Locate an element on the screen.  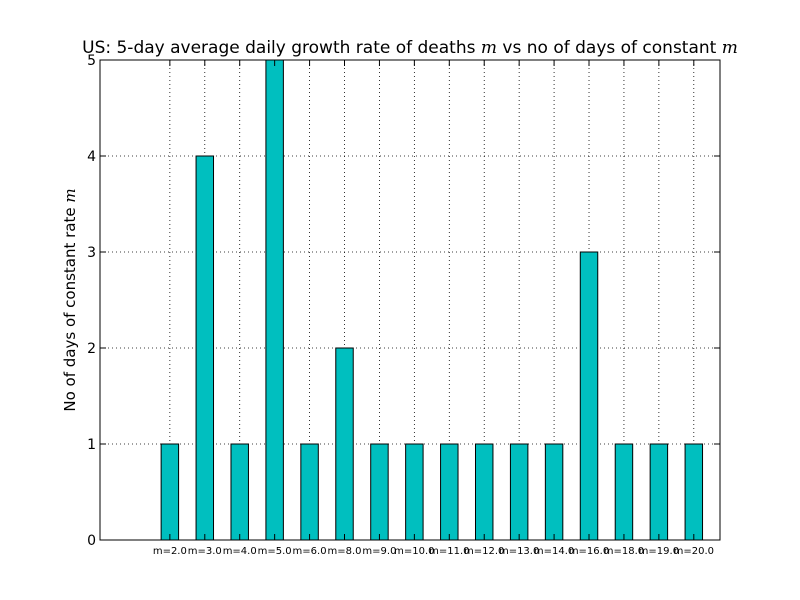
bar-m=2.0 is located at coordinates (170, 492).